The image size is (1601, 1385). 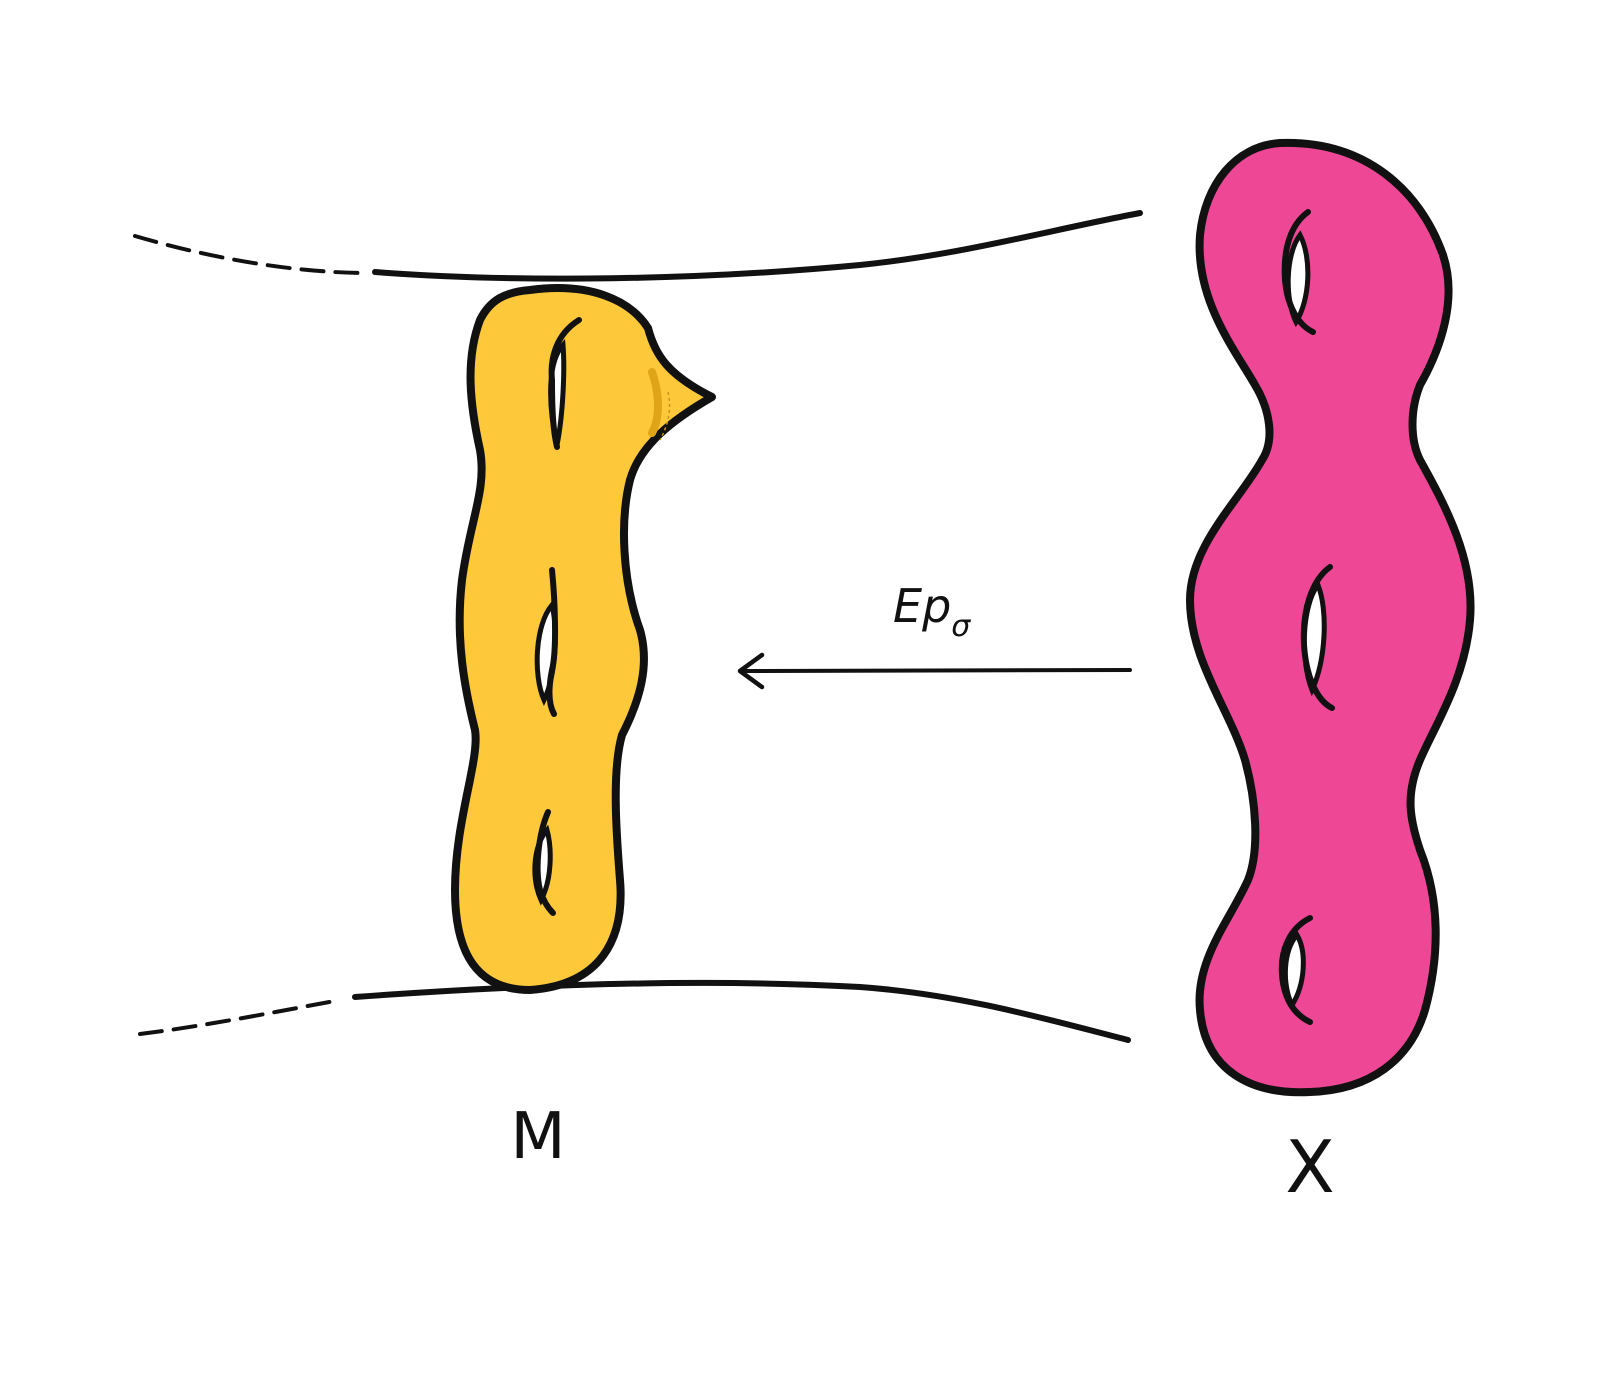 What do you see at coordinates (1309, 1167) in the screenshot?
I see `surface-x-label: X` at bounding box center [1309, 1167].